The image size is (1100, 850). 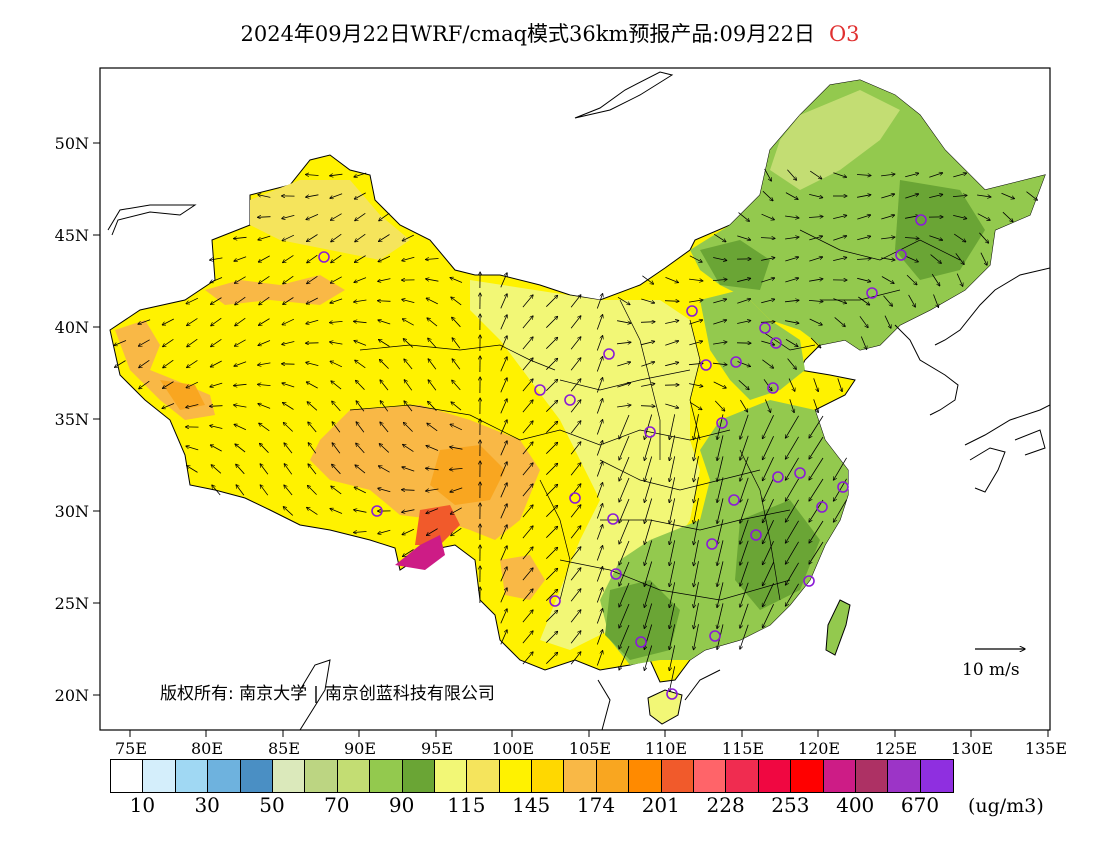 I want to click on zone-deeporange-west, so click(x=182, y=395).